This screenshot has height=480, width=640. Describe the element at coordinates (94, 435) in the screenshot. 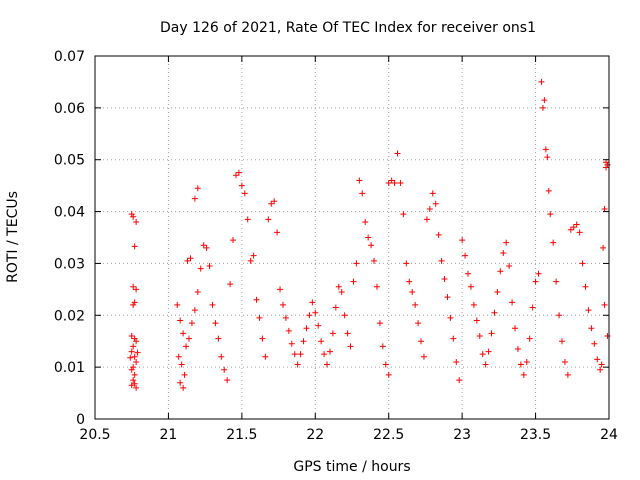

I see `x-tick-label: 20.5` at that location.